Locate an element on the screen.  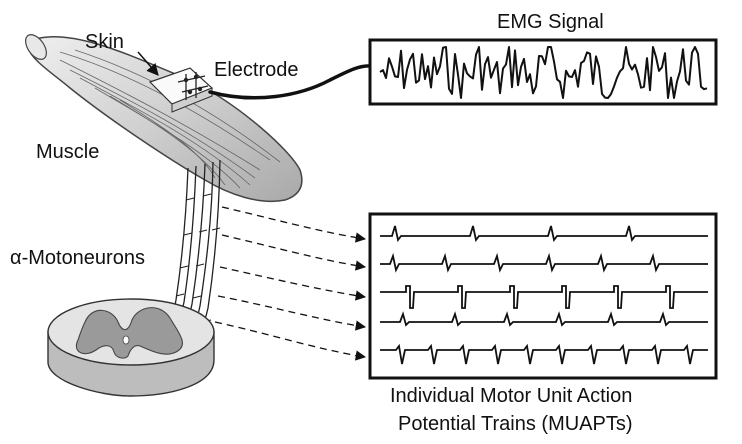
emg-signal-trace is located at coordinates (543, 72).